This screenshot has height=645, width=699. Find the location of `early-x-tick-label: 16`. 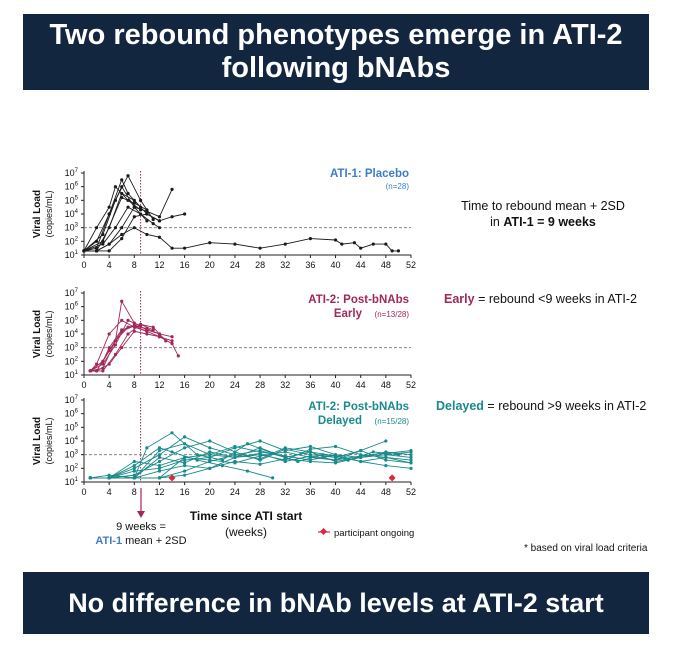

early-x-tick-label: 16 is located at coordinates (185, 385).